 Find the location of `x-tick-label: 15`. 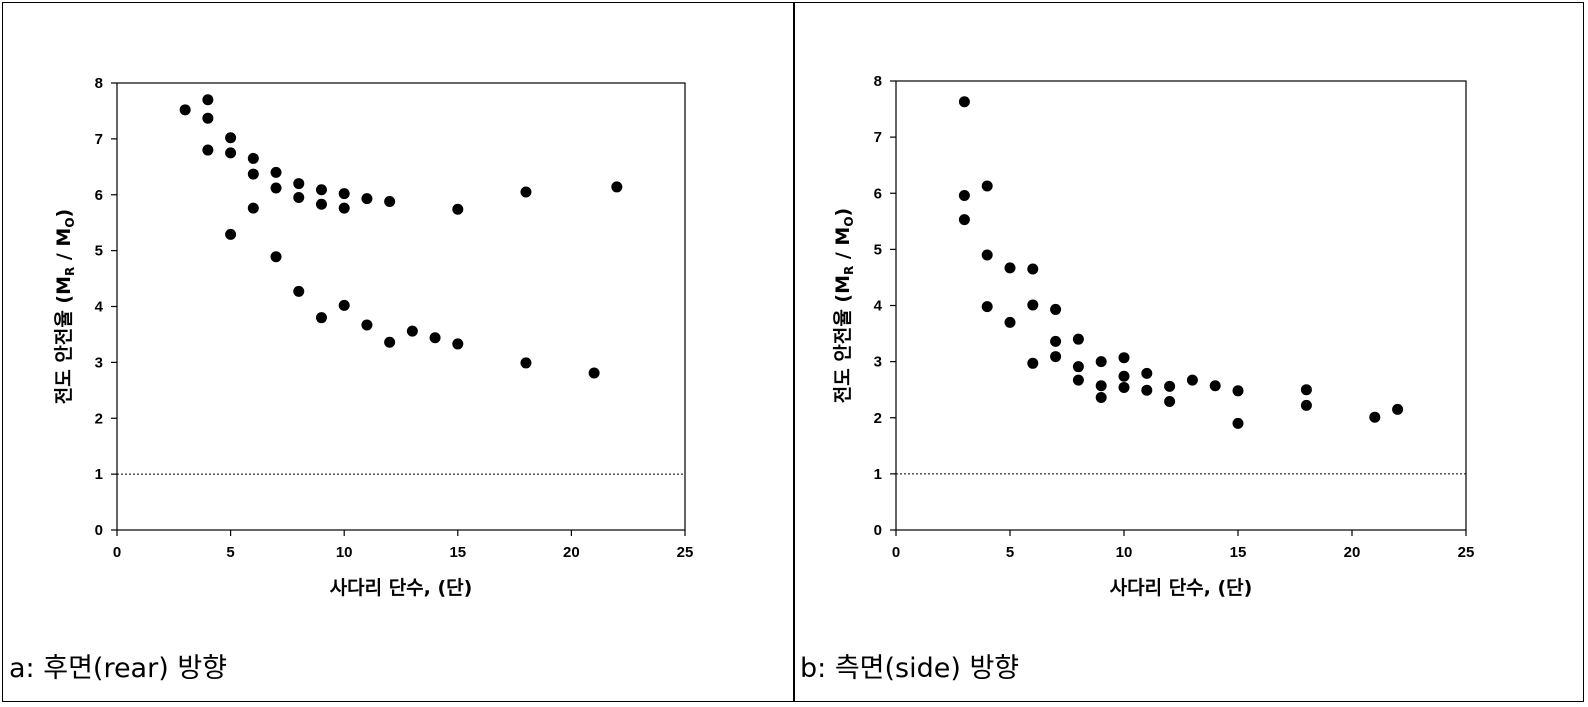

x-tick-label: 15 is located at coordinates (457, 552).